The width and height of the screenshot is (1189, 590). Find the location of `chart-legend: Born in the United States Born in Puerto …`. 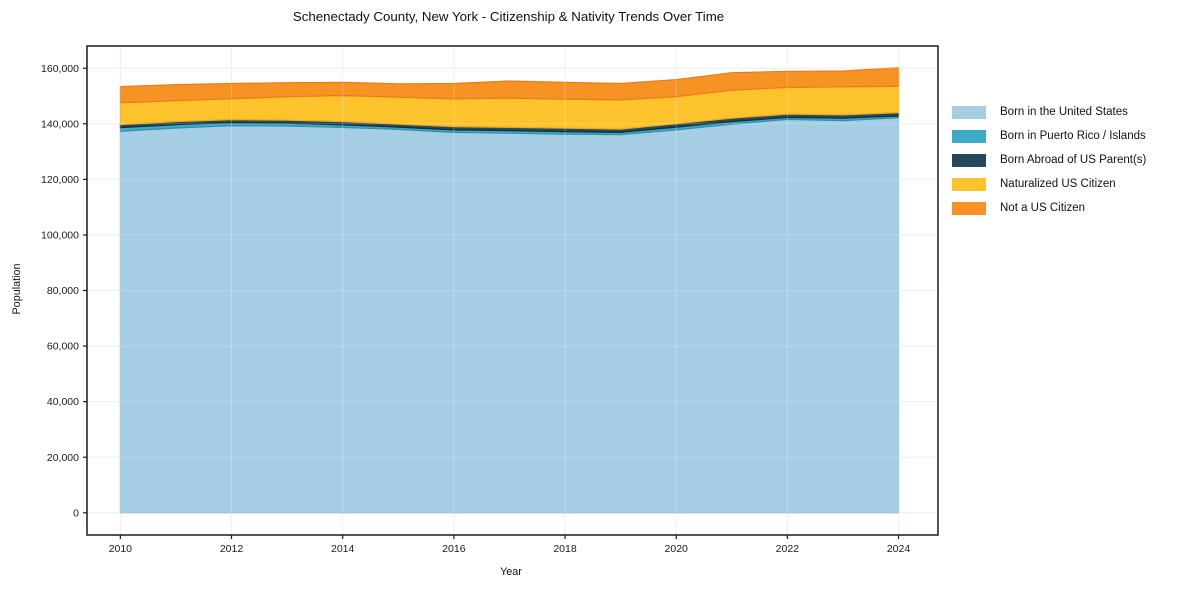

chart-legend: Born in the United States Born in Puerto … is located at coordinates (1049, 166).